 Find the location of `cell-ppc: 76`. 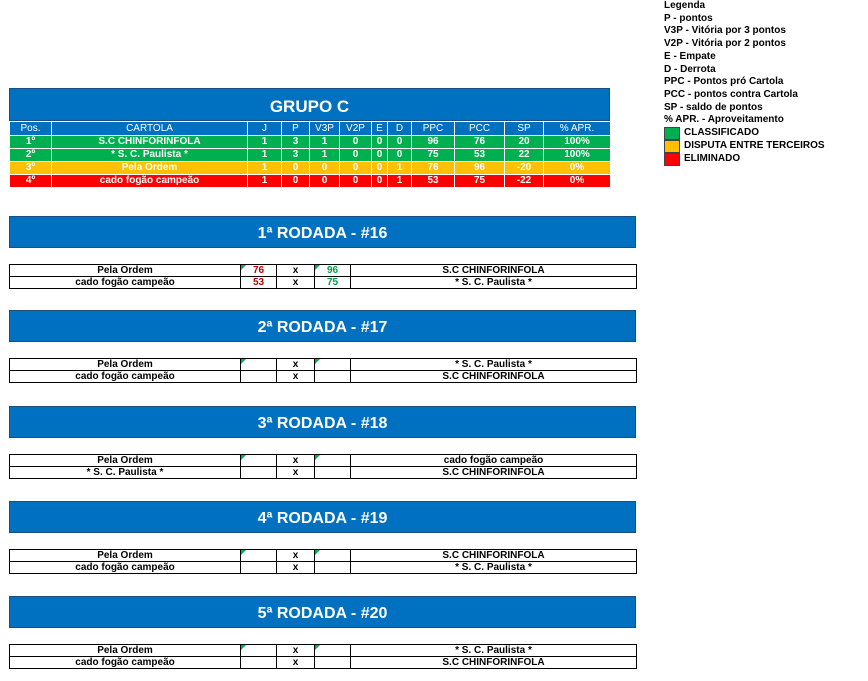

cell-ppc: 76 is located at coordinates (433, 168).